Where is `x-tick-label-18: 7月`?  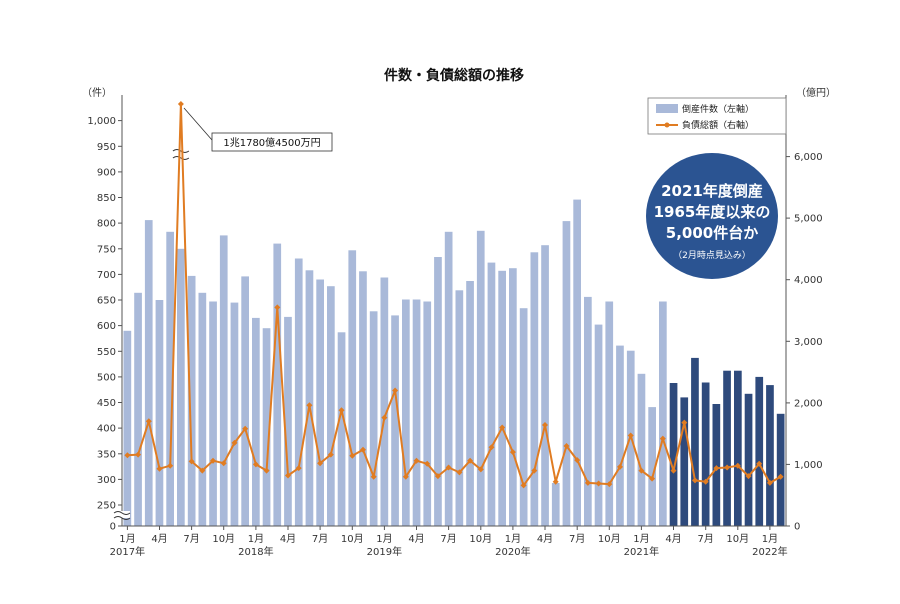 x-tick-label-18: 7月 is located at coordinates (706, 539).